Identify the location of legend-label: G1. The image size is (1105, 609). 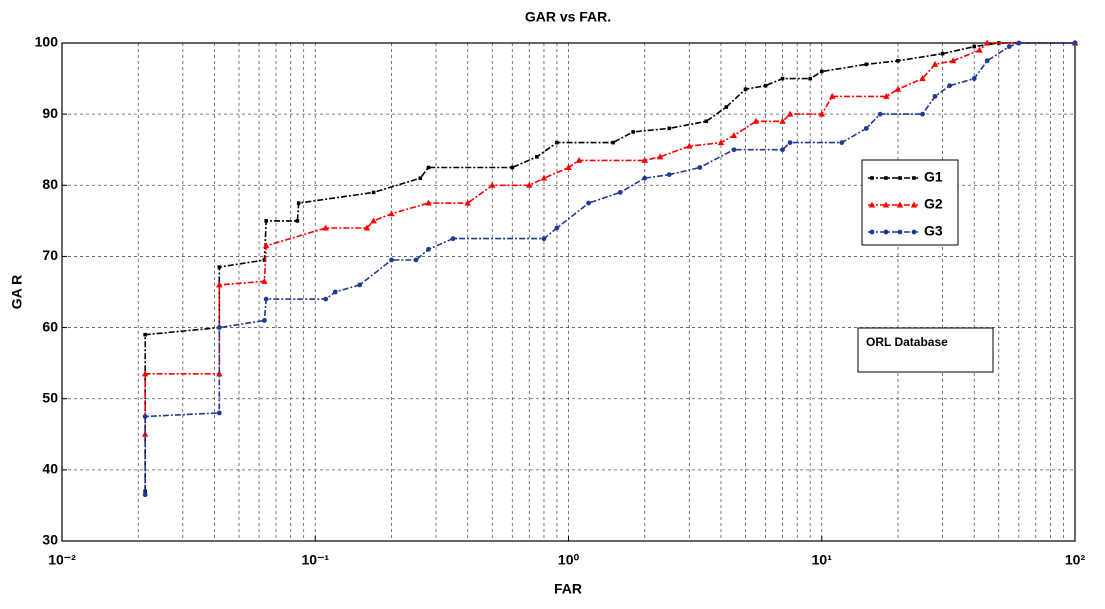
(933, 177).